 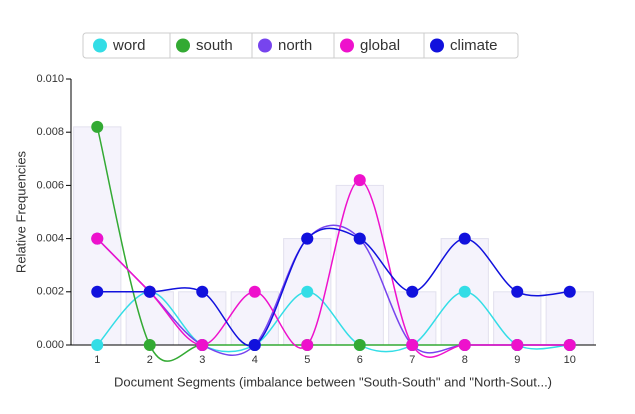 I want to click on x-tick-label: 10, so click(x=570, y=360).